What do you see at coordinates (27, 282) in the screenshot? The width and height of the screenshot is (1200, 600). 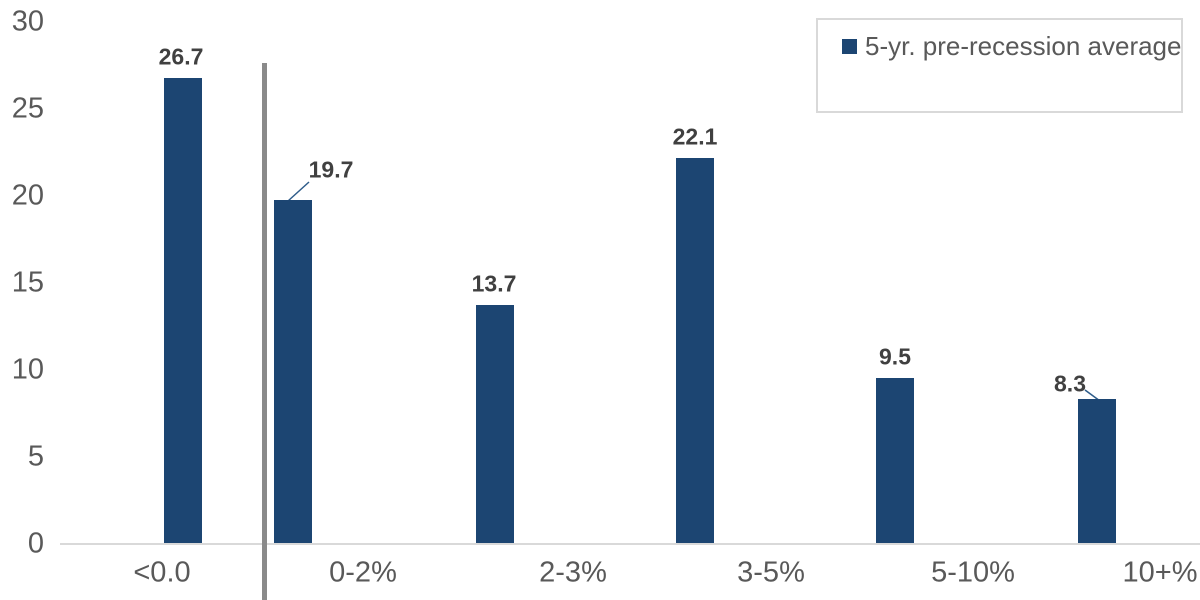 I see `y-tick-label-15: 15` at bounding box center [27, 282].